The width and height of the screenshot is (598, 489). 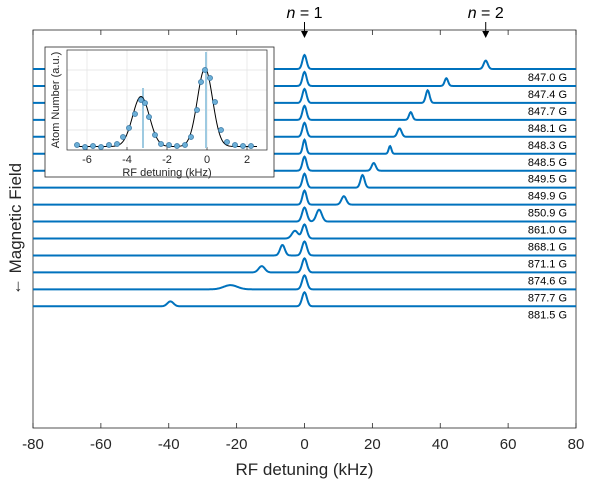 What do you see at coordinates (486, 13) in the screenshot?
I see `peak-annotation: n = 2` at bounding box center [486, 13].